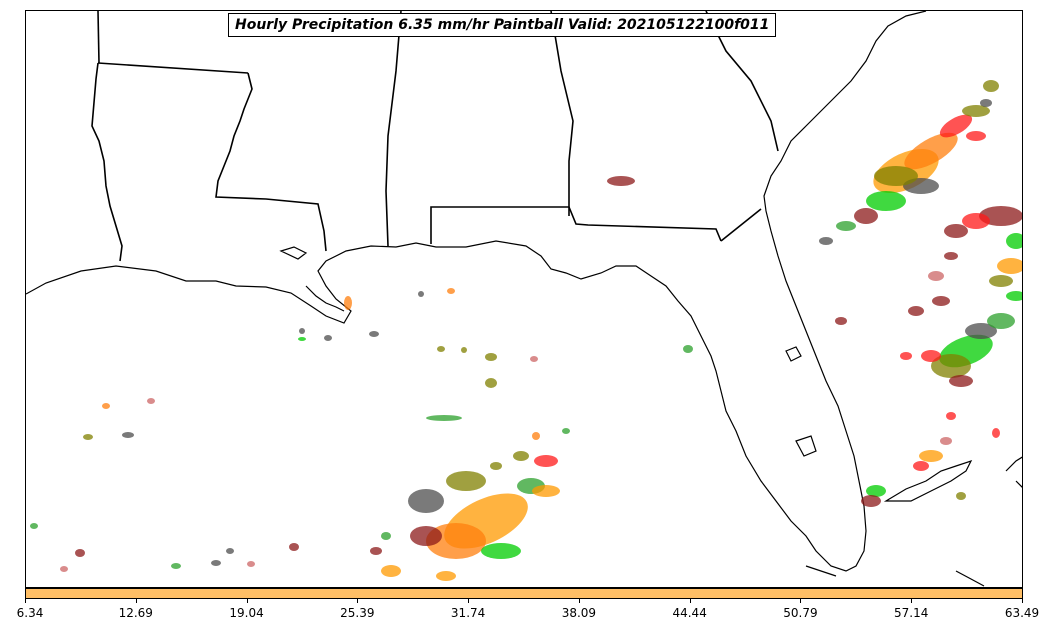  What do you see at coordinates (135, 613) in the screenshot?
I see `colorbar-tick-label: 12.69` at bounding box center [135, 613].